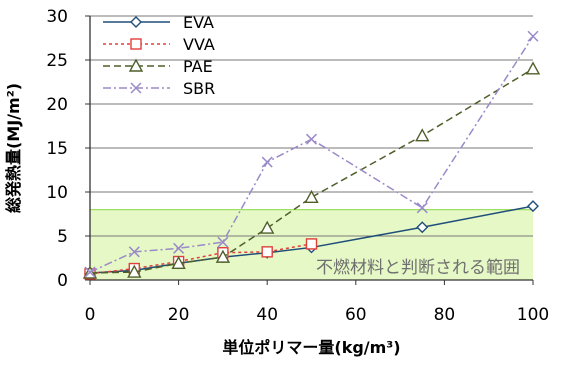  Describe the element at coordinates (356, 315) in the screenshot. I see `x-tick-label: 60` at that location.